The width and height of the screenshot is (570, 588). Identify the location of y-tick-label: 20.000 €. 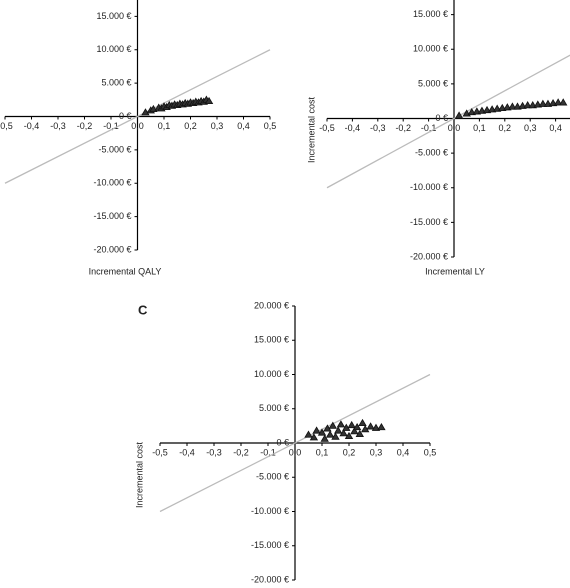
(271, 305).